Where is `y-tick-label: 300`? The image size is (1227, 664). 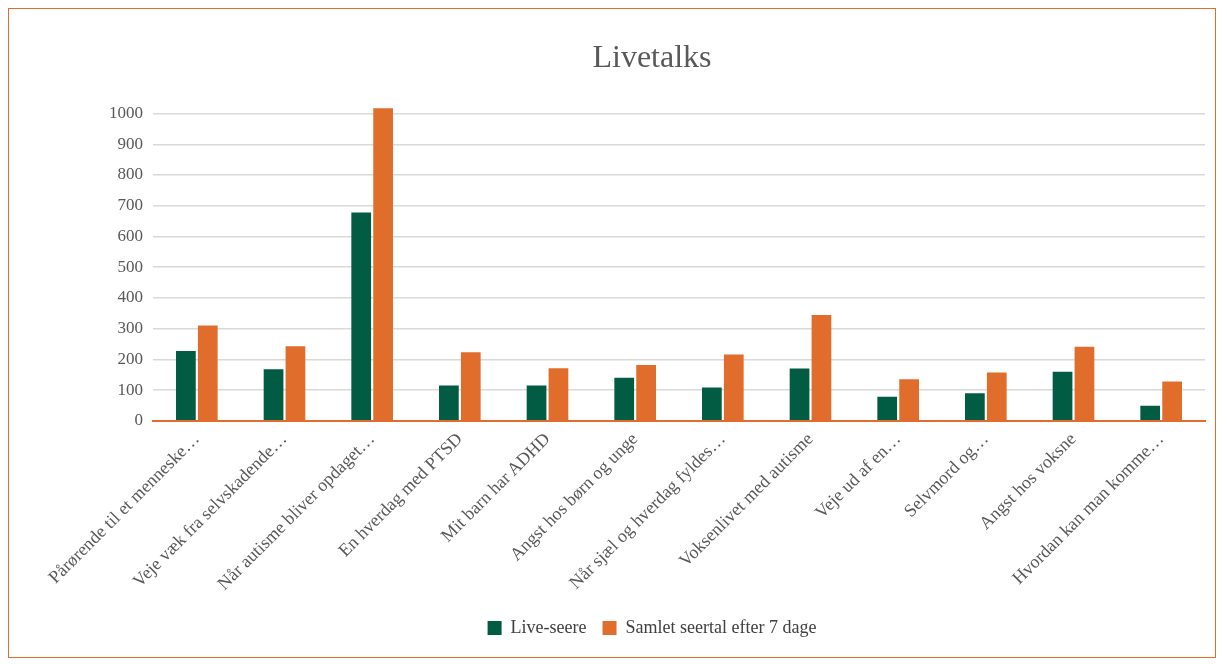 y-tick-label: 300 is located at coordinates (130, 328).